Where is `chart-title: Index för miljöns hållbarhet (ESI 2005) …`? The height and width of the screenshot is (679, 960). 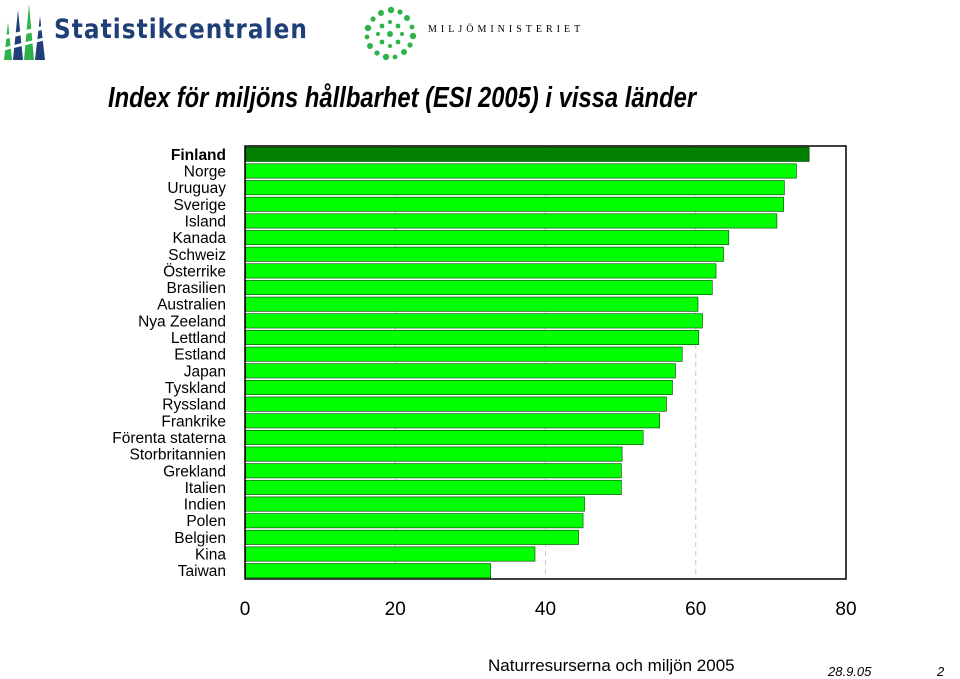
chart-title: Index för miljöns hållbarhet (ESI 2005) … is located at coordinates (402, 98).